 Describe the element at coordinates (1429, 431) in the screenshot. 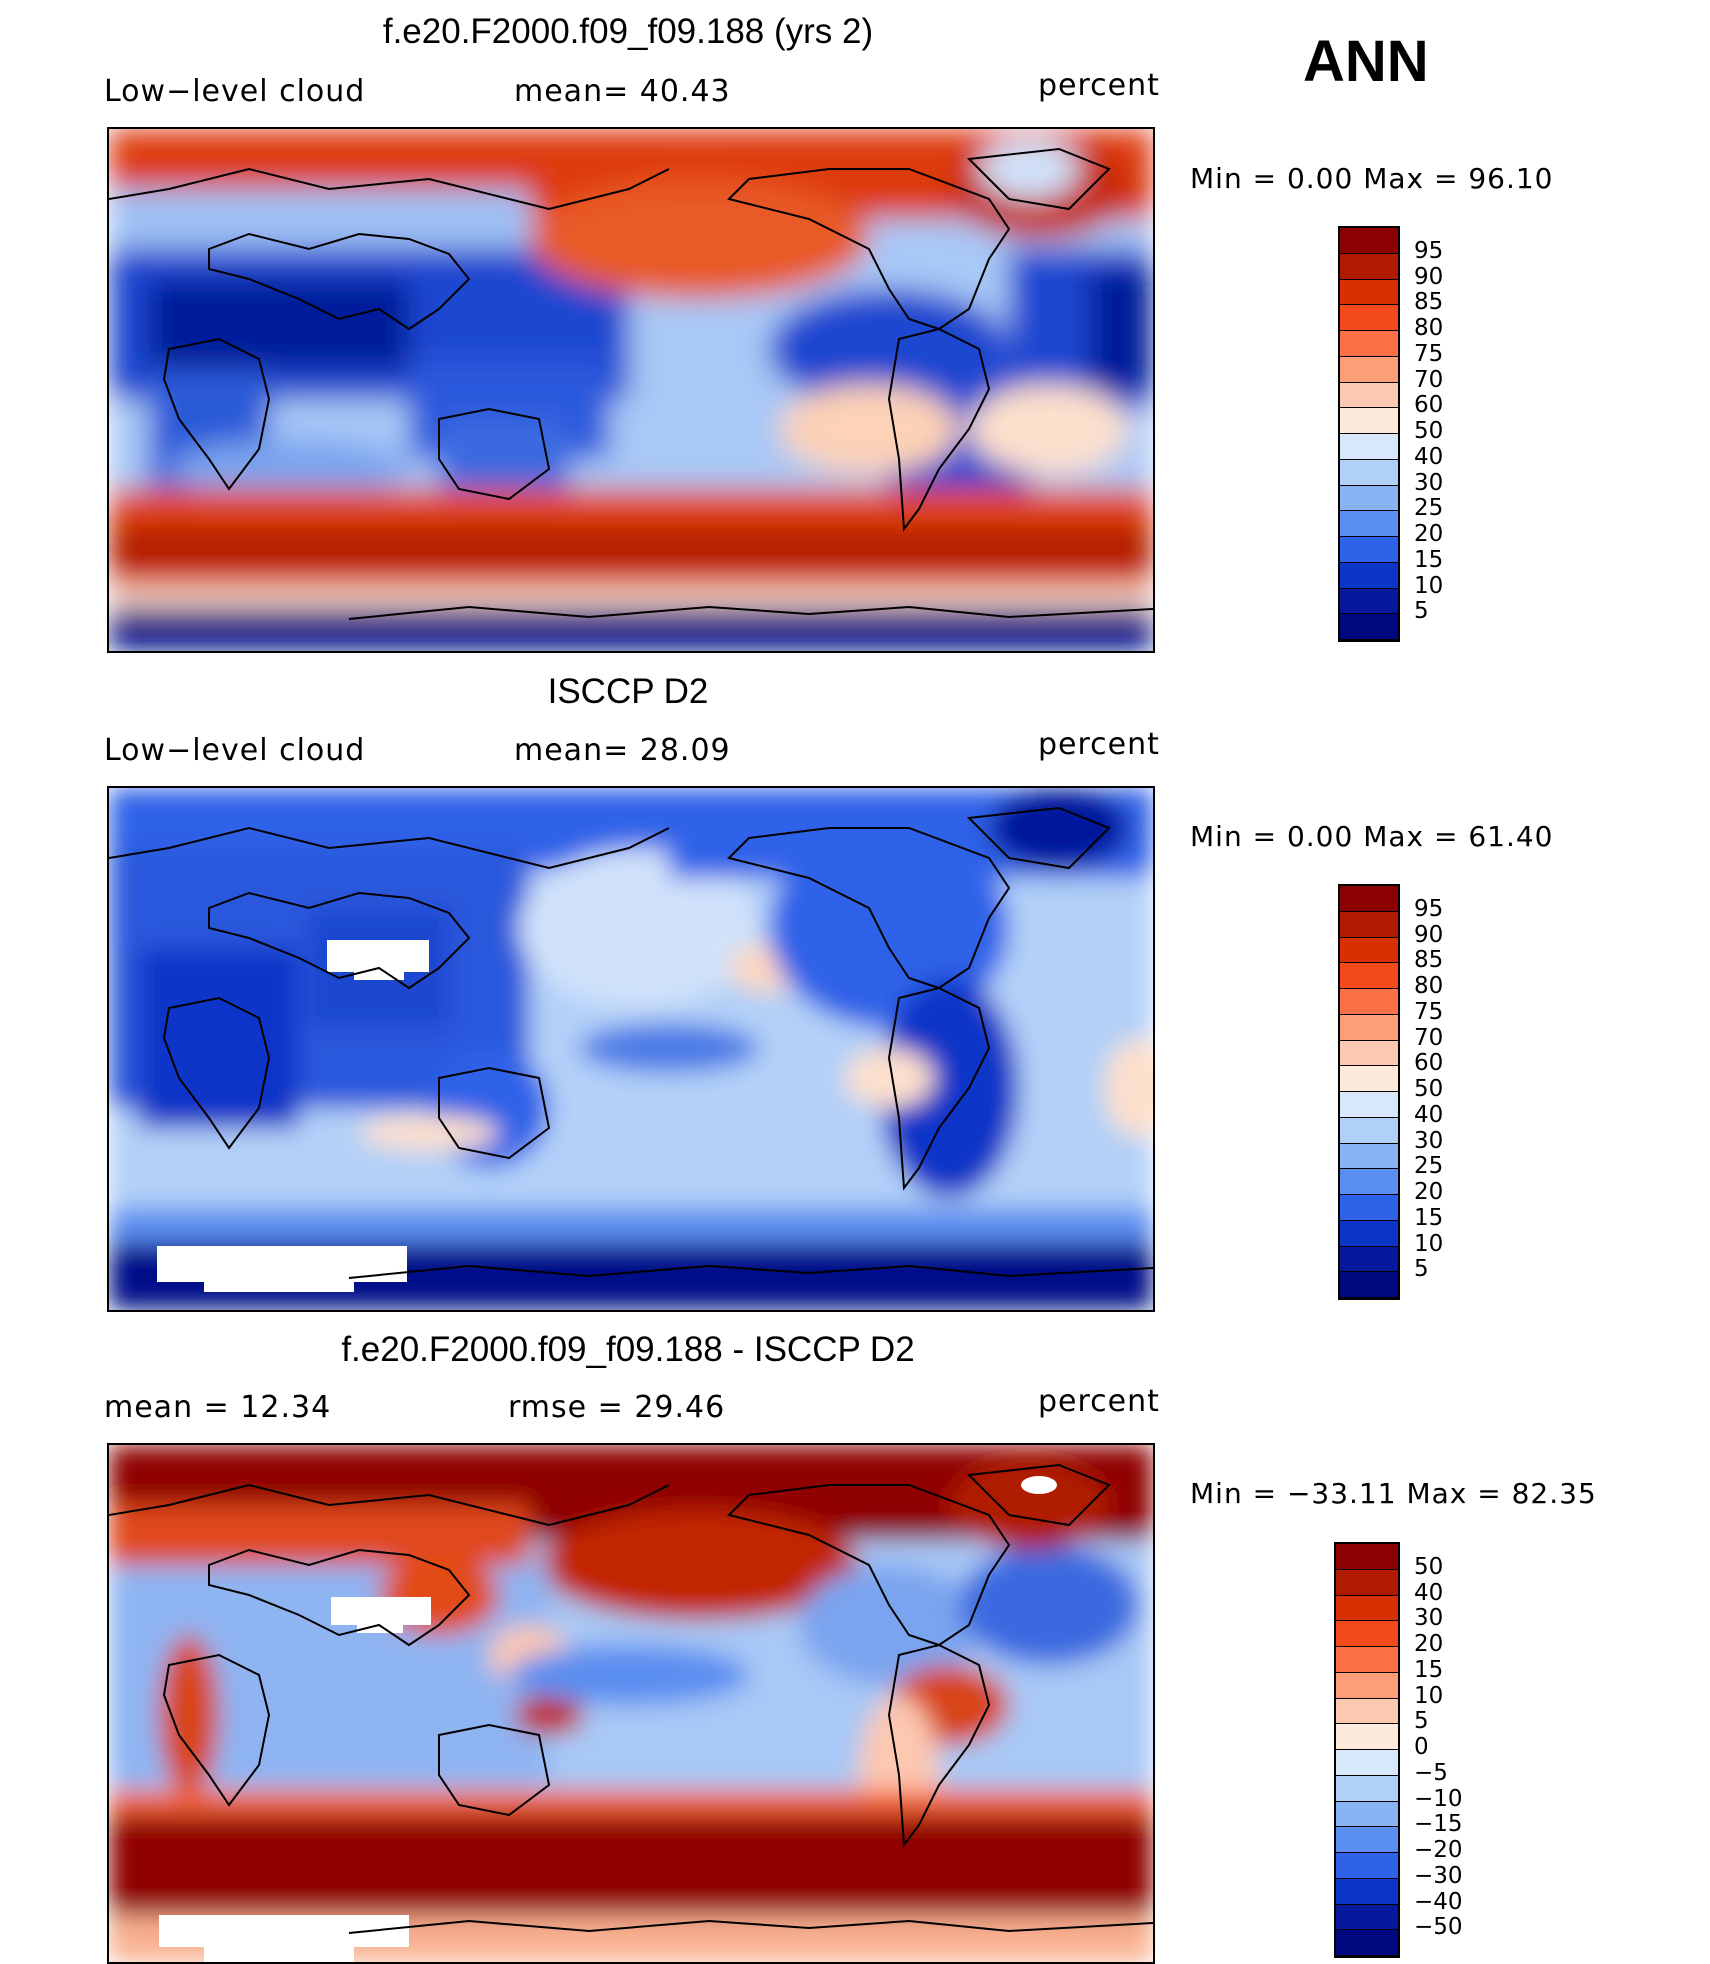

I see `colorbar-level-label: 50` at that location.